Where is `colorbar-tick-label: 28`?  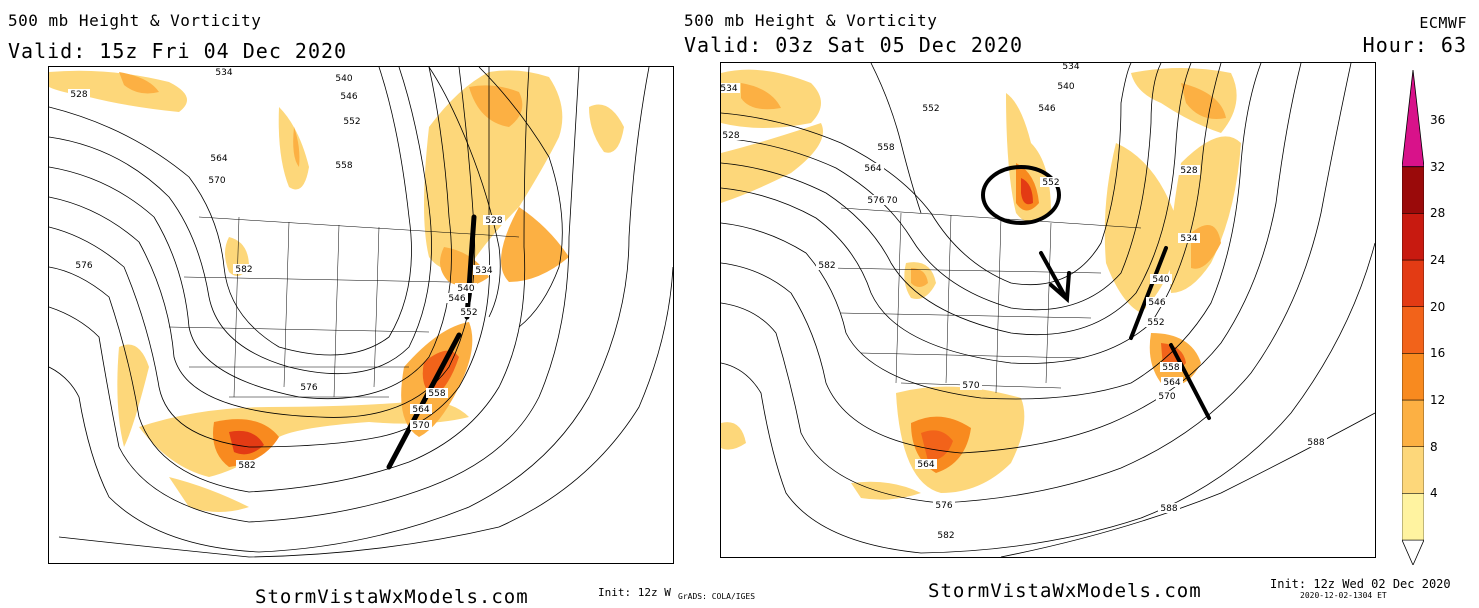 colorbar-tick-label: 28 is located at coordinates (1438, 213).